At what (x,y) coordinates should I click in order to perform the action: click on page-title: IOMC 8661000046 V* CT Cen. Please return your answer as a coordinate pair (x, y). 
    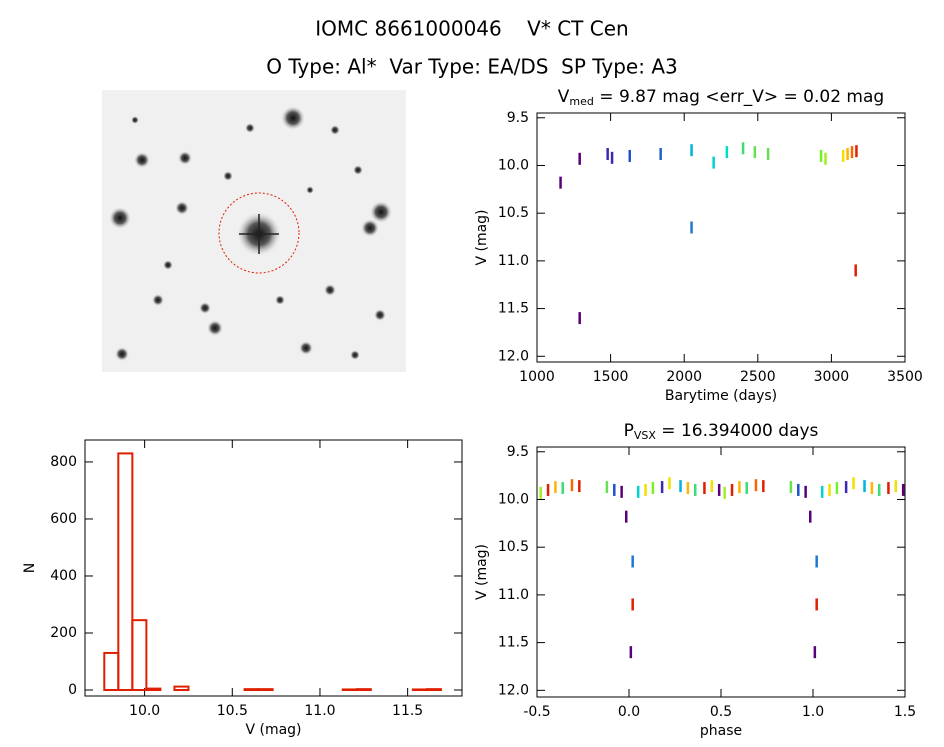
    Looking at the image, I should click on (471, 29).